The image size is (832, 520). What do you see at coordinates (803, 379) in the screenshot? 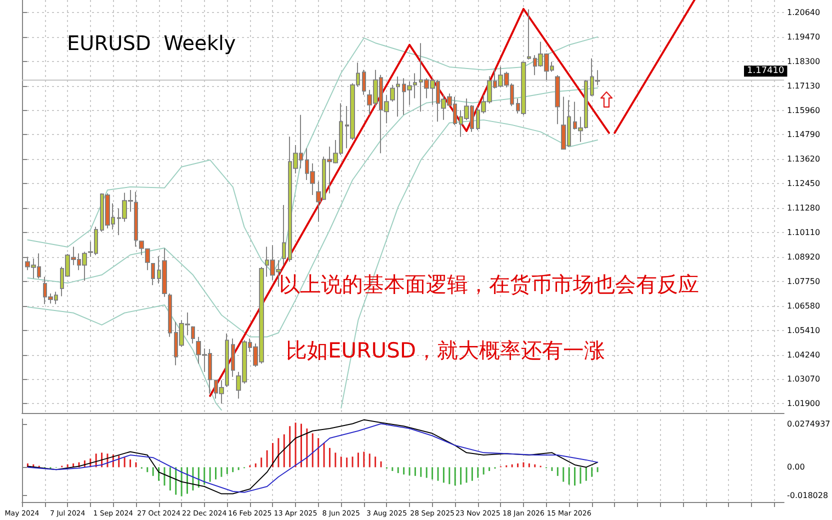
I see `y-tick-label: 1.03070` at bounding box center [803, 379].